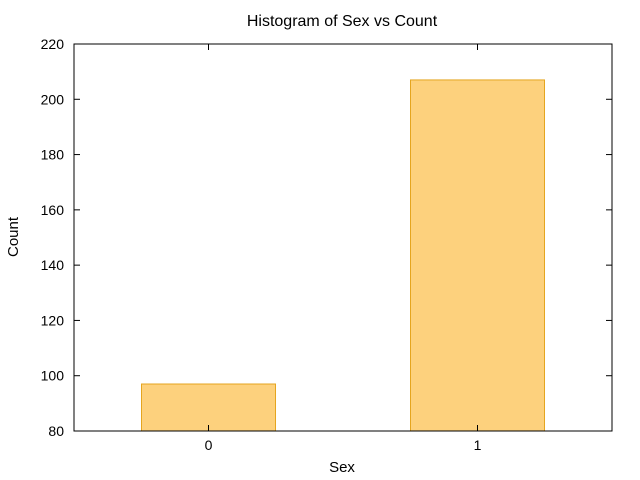 This screenshot has height=480, width=640. What do you see at coordinates (342, 467) in the screenshot?
I see `x-axis-label: Sex` at bounding box center [342, 467].